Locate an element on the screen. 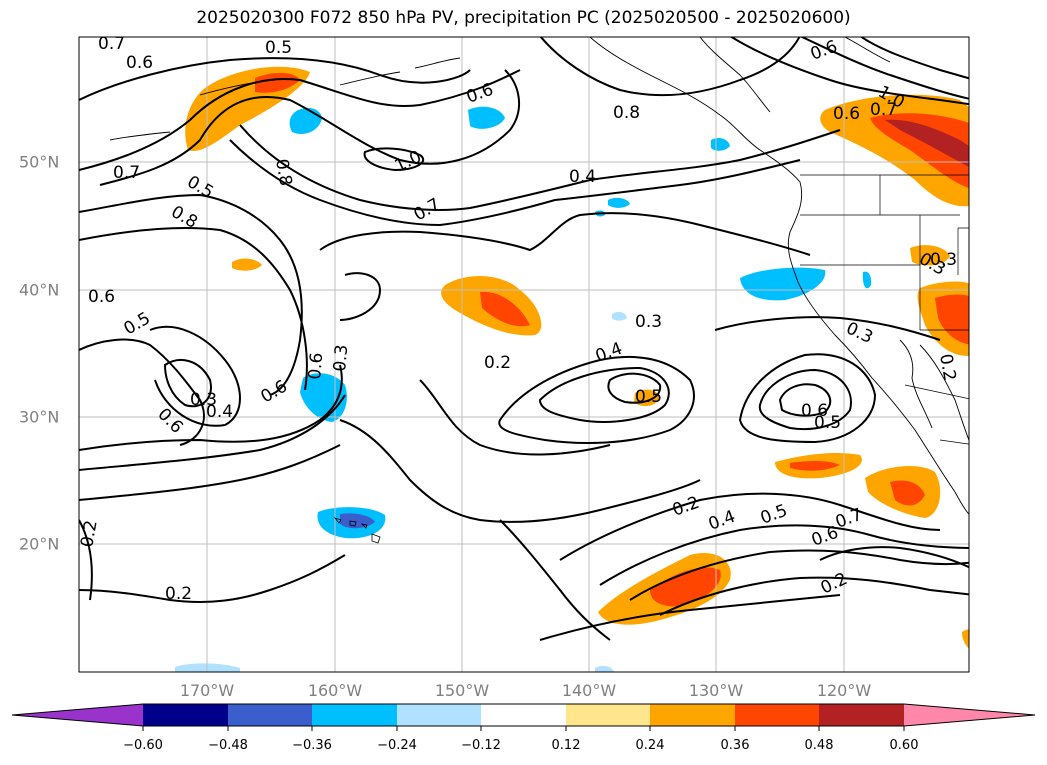  colorbar-tick-label: −0.36 is located at coordinates (312, 745).